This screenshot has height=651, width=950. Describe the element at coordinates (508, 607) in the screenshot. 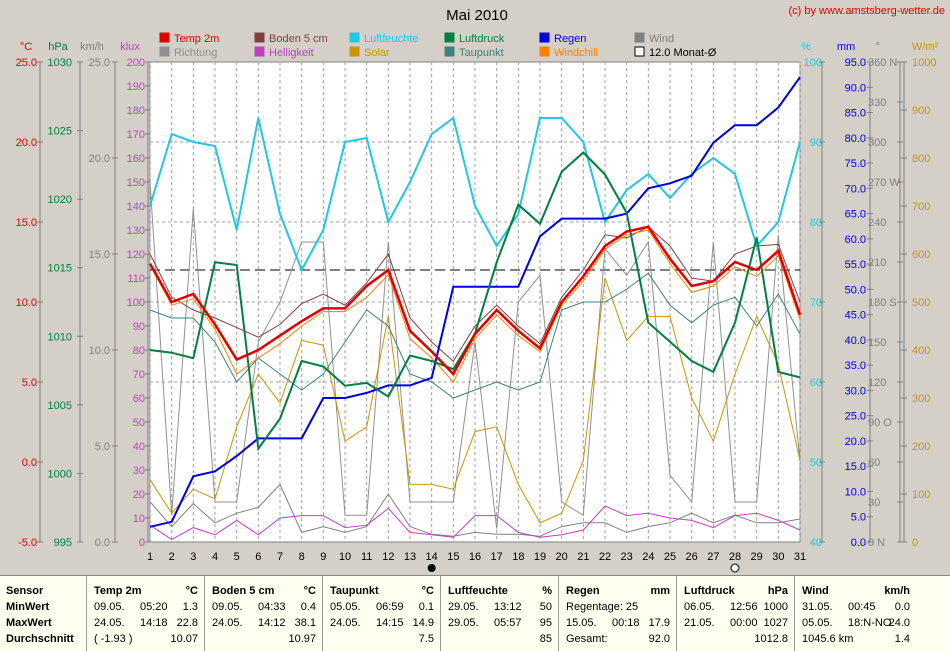

I see `feuchte-min-time: 13:12` at that location.